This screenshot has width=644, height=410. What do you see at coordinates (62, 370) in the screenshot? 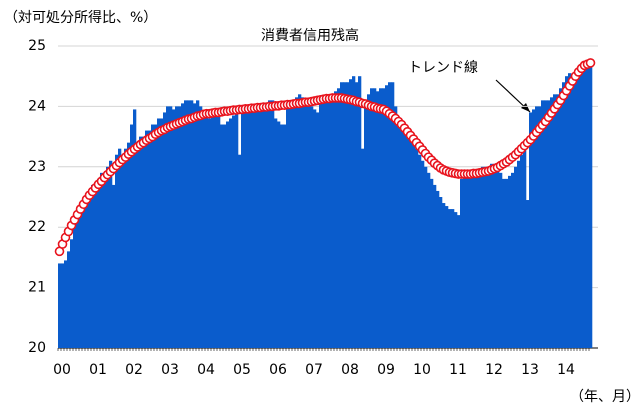
I see `x-tick-label: 00` at bounding box center [62, 370].